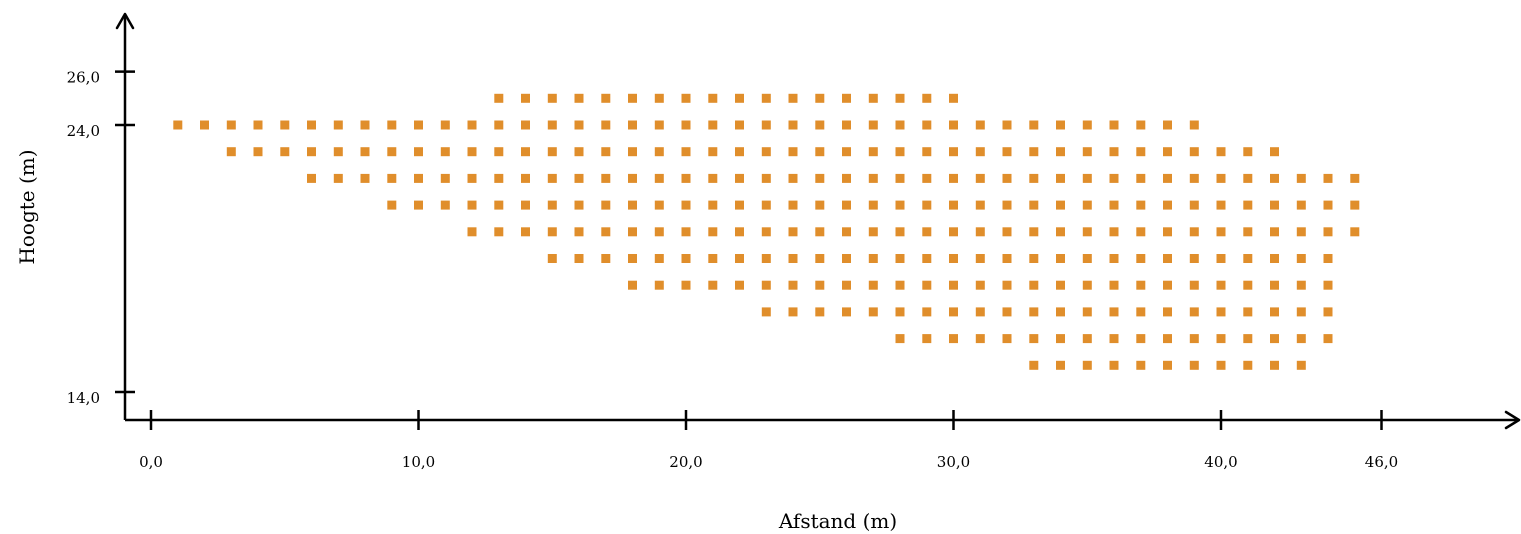  Describe the element at coordinates (125, 21) in the screenshot. I see `y-axis-arrow` at that location.